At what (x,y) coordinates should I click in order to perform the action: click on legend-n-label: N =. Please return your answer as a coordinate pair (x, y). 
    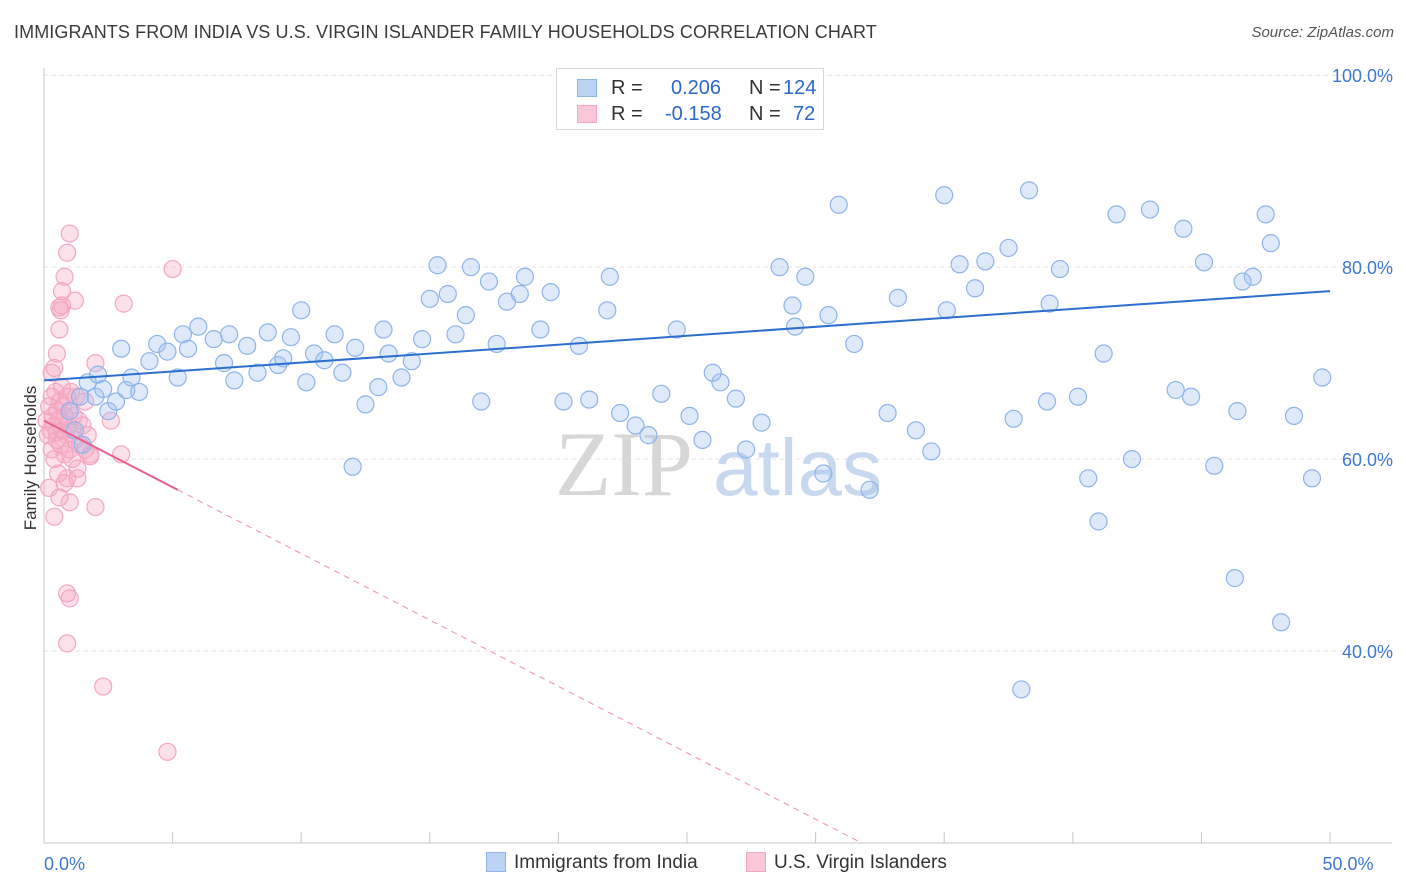
    Looking at the image, I should click on (765, 88).